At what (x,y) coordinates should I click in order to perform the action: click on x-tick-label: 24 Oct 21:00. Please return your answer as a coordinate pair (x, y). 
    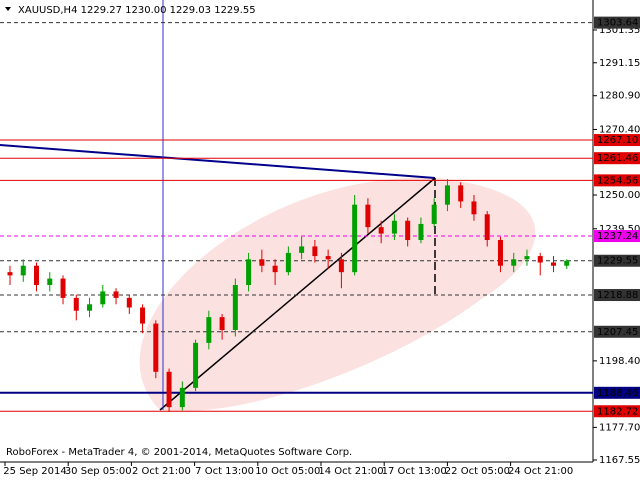
    Looking at the image, I should click on (540, 471).